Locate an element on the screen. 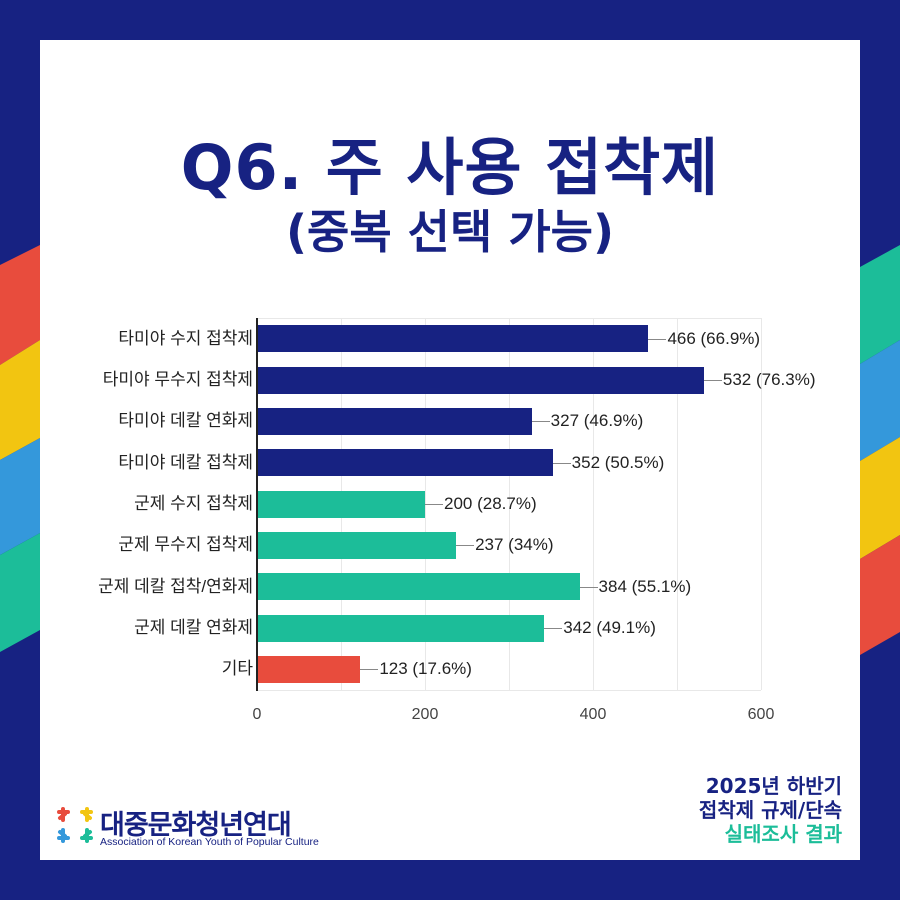 The image size is (900, 900). survey-caption-line3: 실태조사 결과 is located at coordinates (783, 834).